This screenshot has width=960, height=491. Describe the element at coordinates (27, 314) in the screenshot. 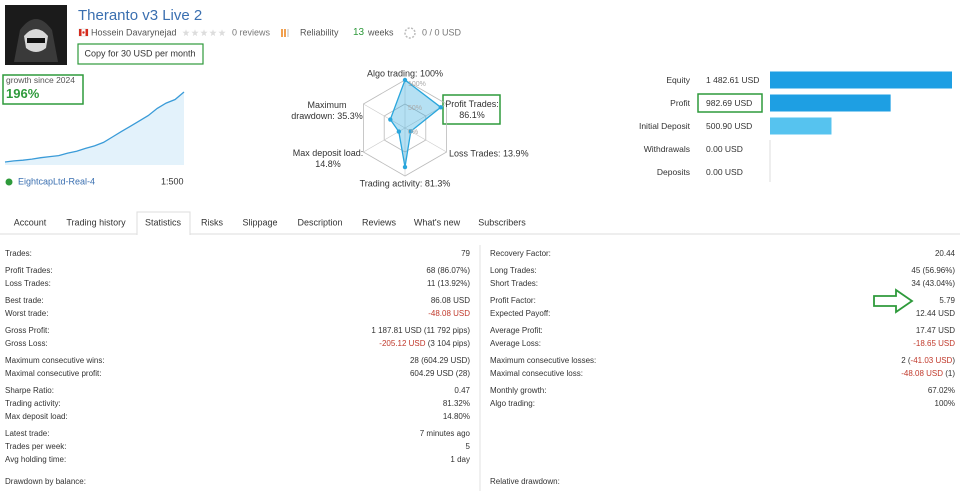

I see `stat-label: Worst trade:` at that location.